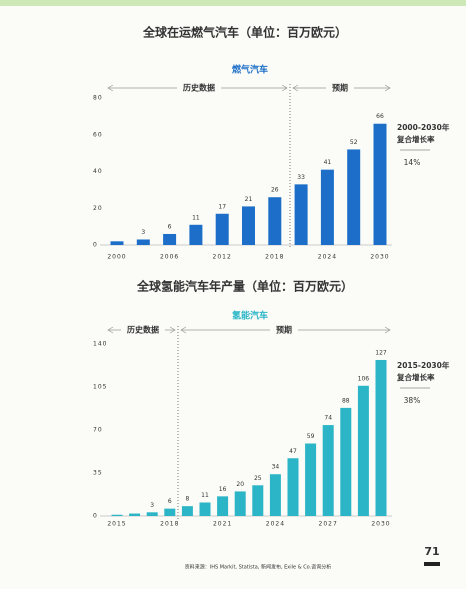  Describe the element at coordinates (364, 378) in the screenshot. I see `value-label: 106` at that location.